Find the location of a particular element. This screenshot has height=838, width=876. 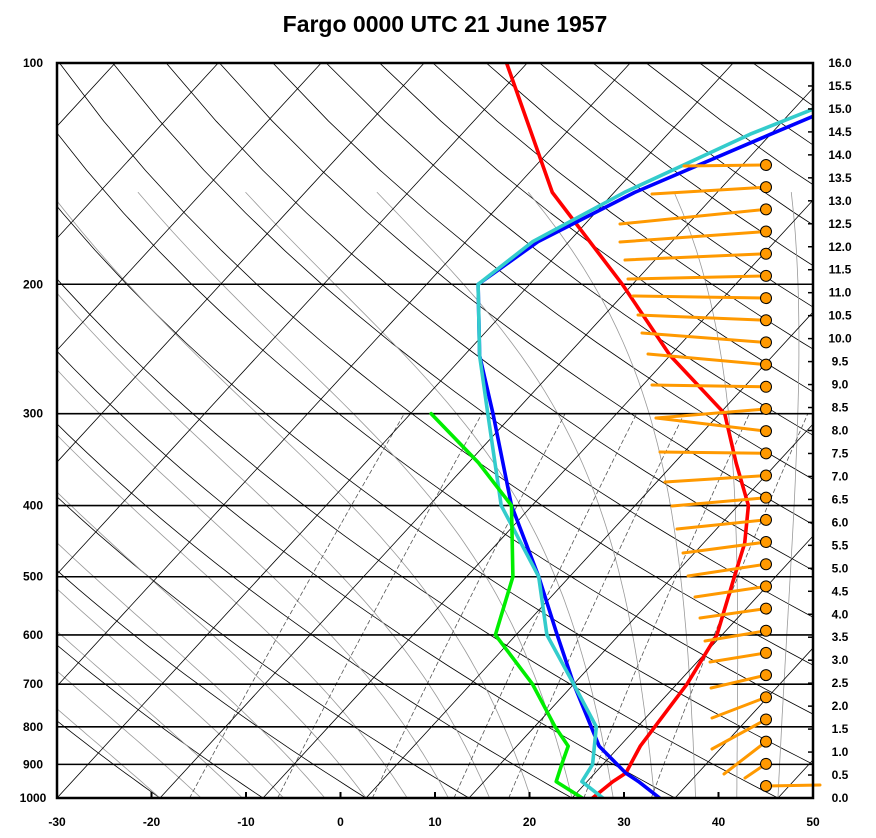

height-tick-label: 1.0 is located at coordinates (840, 752).